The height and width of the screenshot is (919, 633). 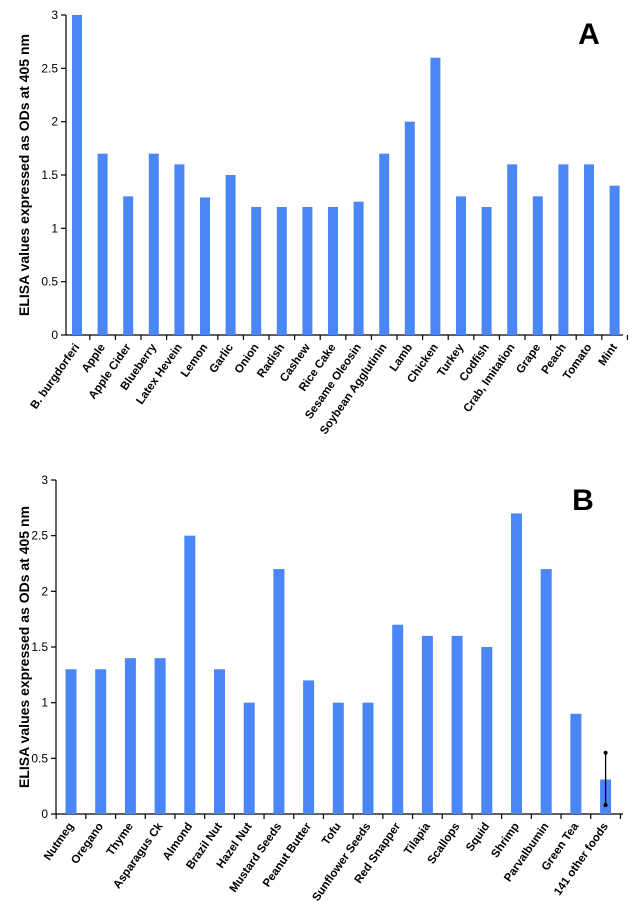 What do you see at coordinates (528, 359) in the screenshot?
I see `chart-a-category-label: Grape` at bounding box center [528, 359].